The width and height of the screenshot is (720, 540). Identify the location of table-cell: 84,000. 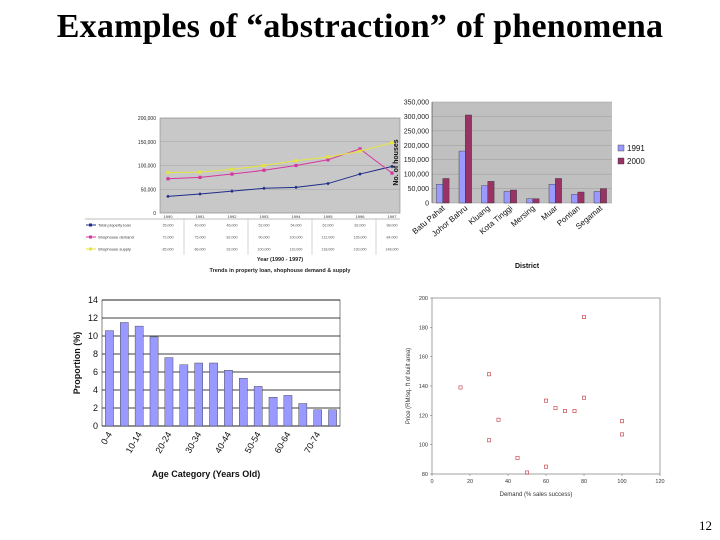
(392, 238).